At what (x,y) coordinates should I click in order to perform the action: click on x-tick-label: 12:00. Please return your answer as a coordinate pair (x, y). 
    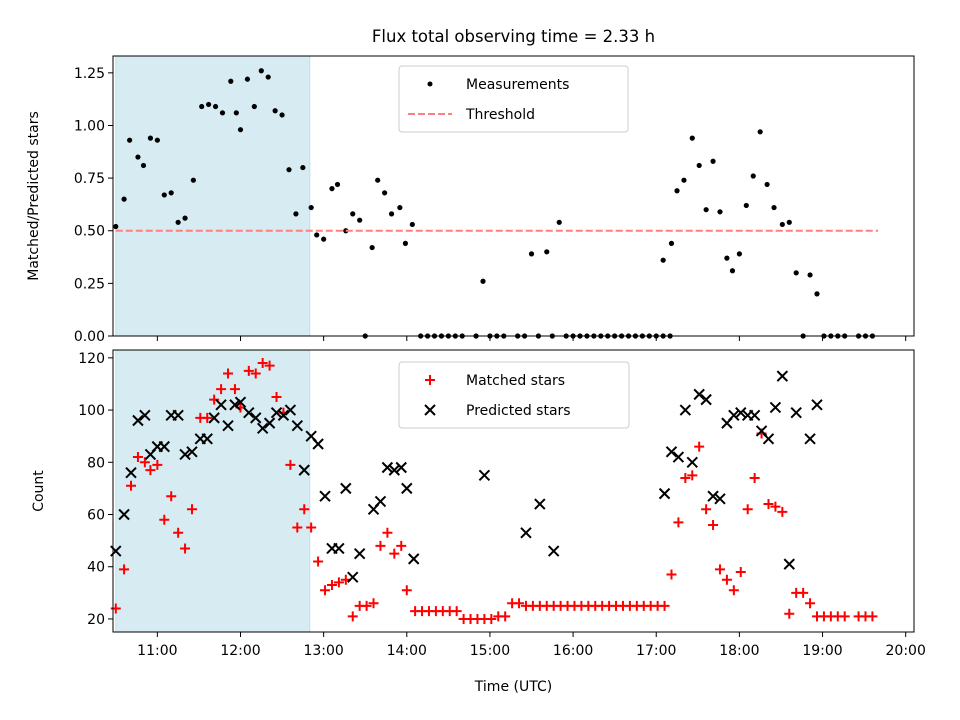
    Looking at the image, I should click on (240, 651).